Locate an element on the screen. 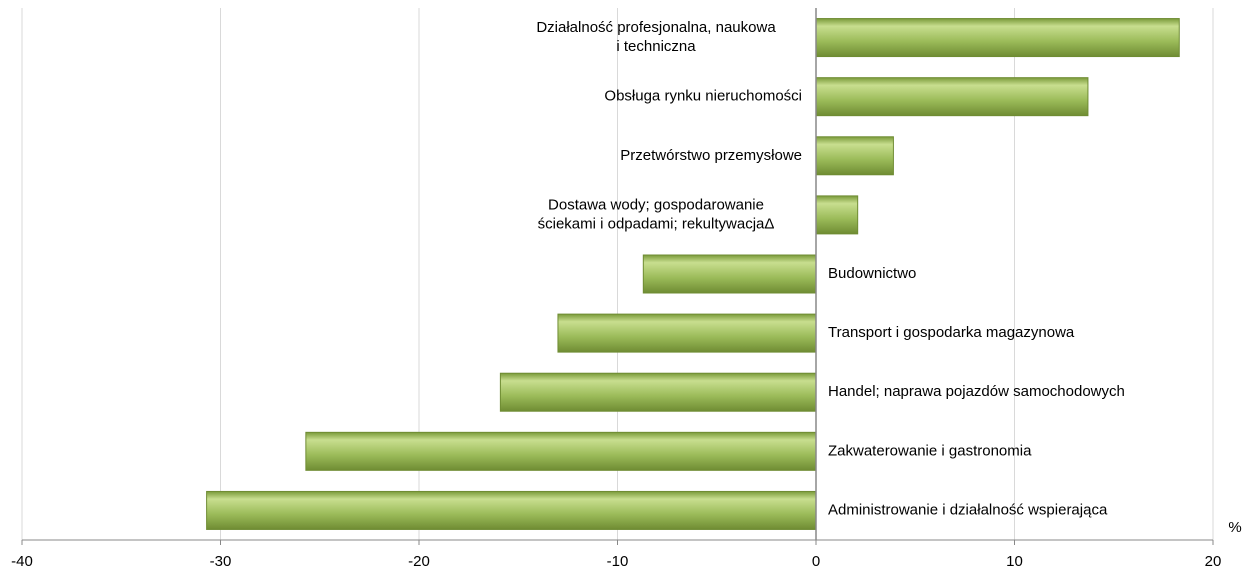 The height and width of the screenshot is (580, 1254). category-label: Handel; naprawa pojazdów samochodowych is located at coordinates (976, 391).